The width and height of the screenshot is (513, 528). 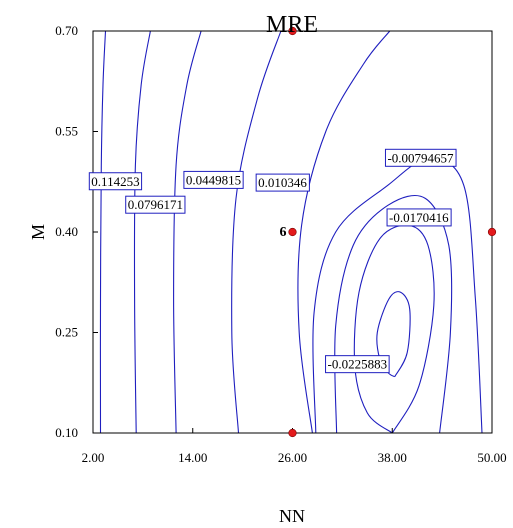 I want to click on contour-label-text: 0.0449815, so click(x=213, y=179).